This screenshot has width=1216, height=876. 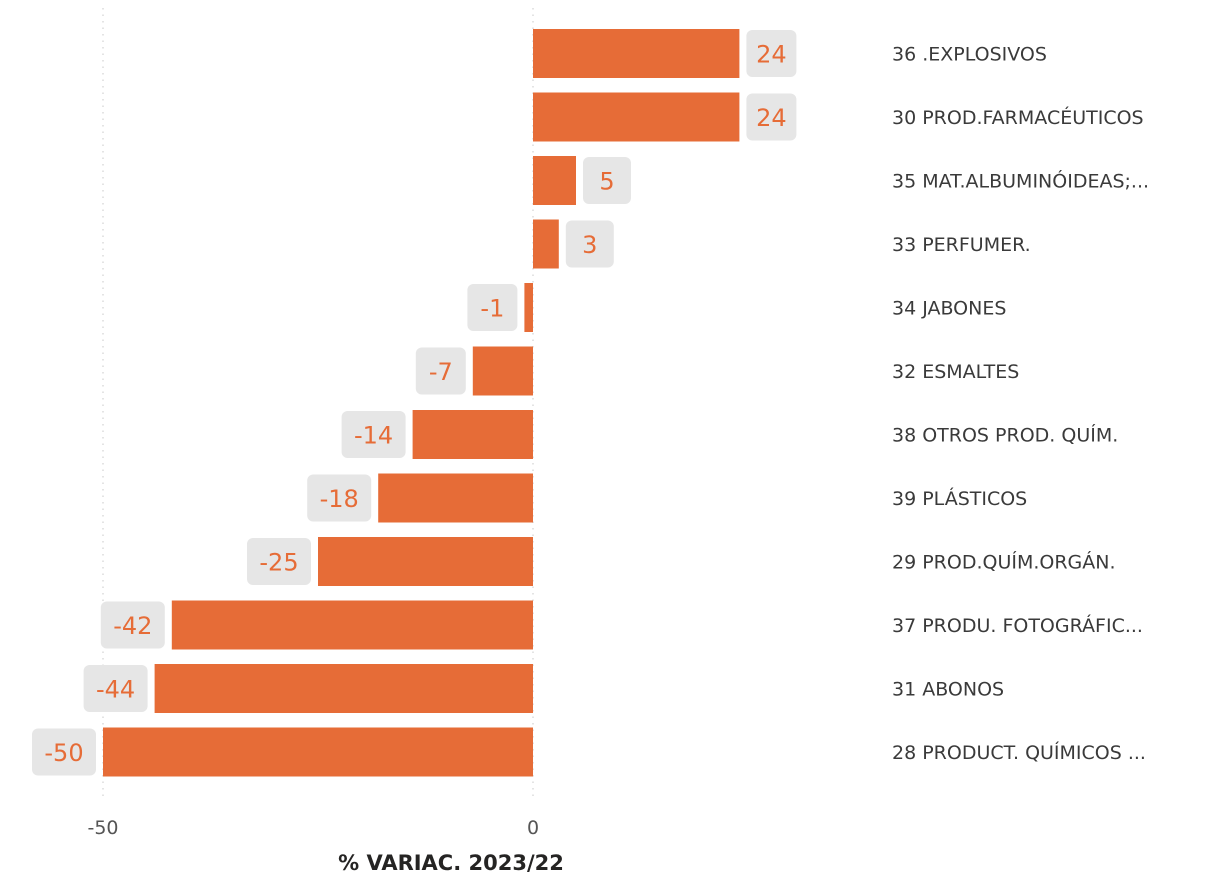 I want to click on category-label: 32 ESMALTES, so click(x=955, y=372).